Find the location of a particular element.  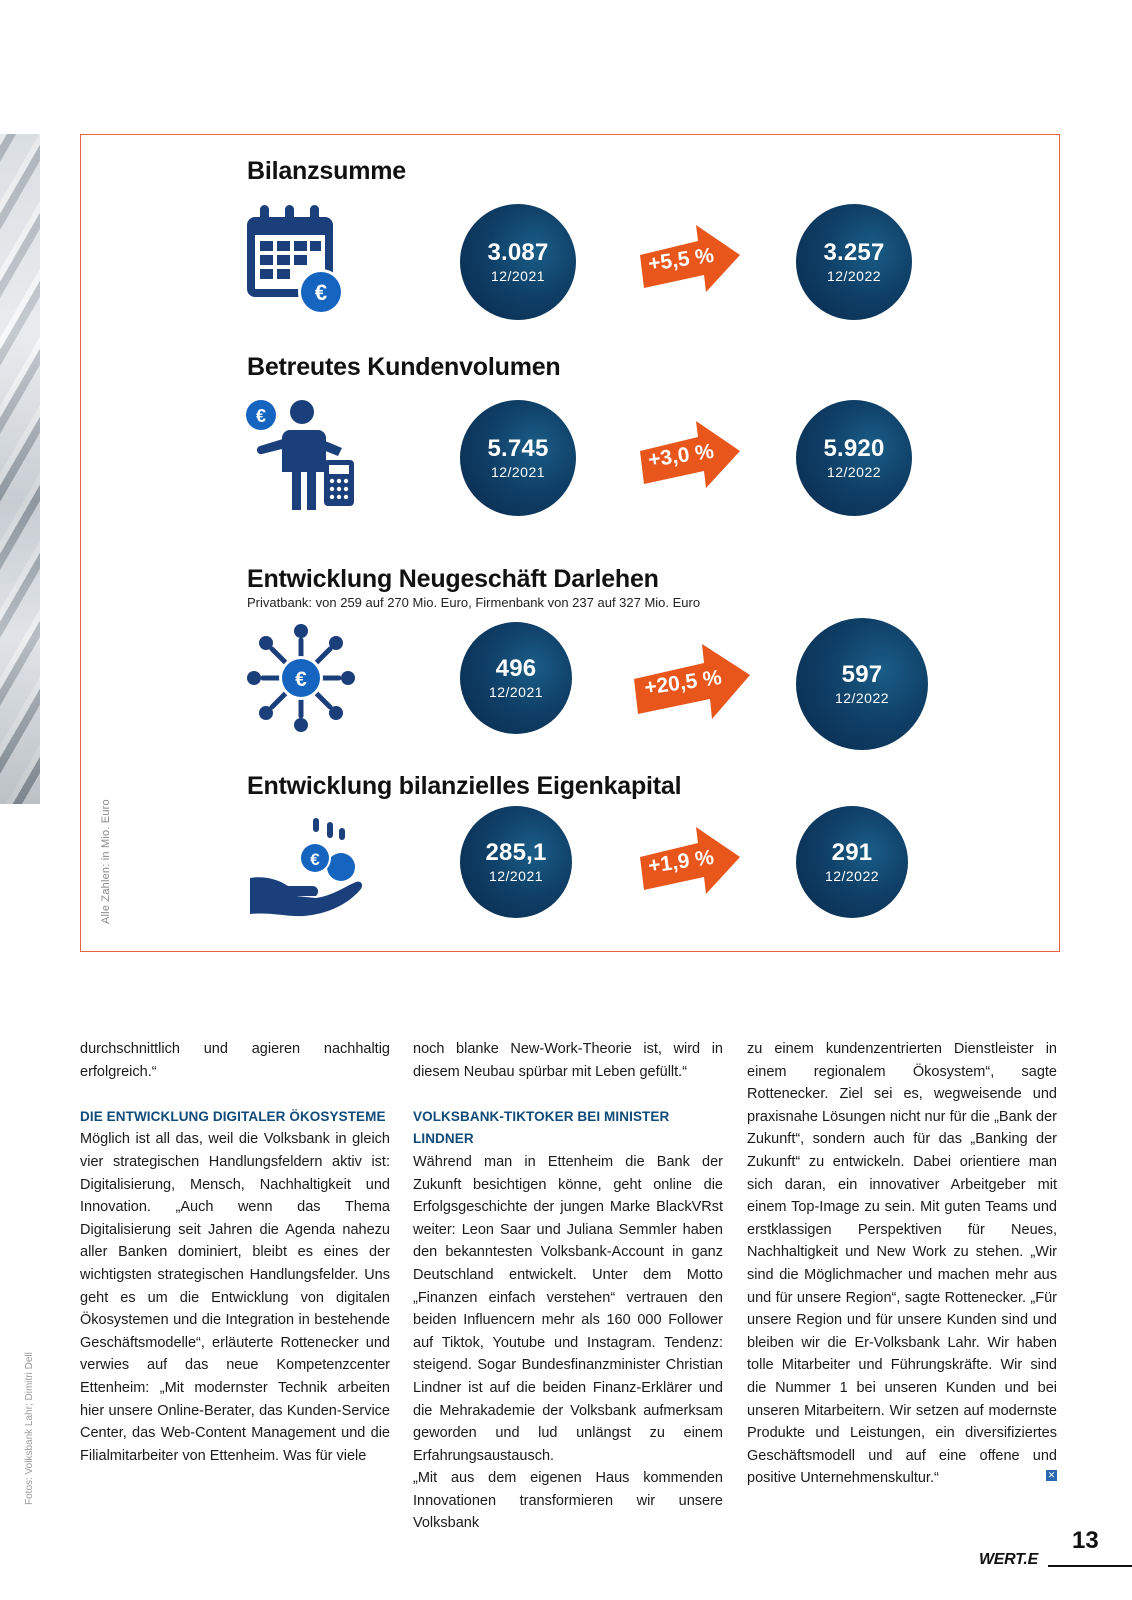

kpi-circle-before: 3.087 12/2021 is located at coordinates (518, 262).